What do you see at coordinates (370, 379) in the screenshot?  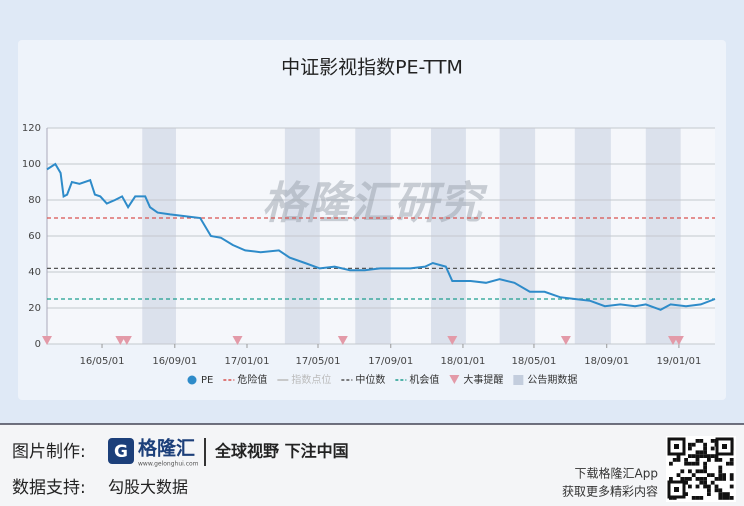 I see `legend-label: 中位数` at bounding box center [370, 379].